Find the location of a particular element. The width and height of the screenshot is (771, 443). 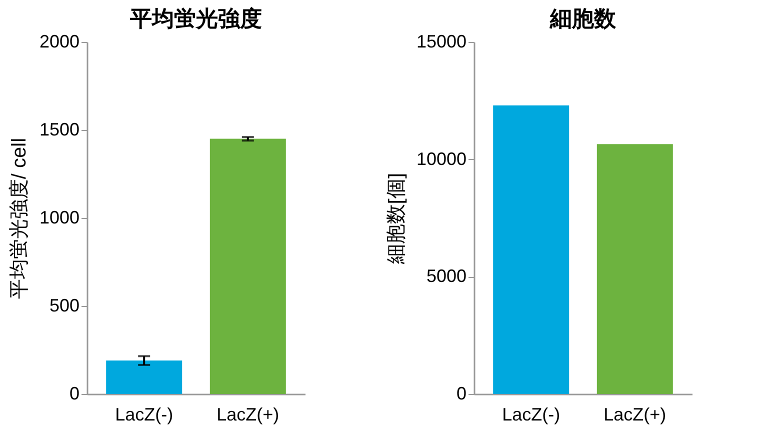

y-tick-label: 2000 is located at coordinates (59, 42).